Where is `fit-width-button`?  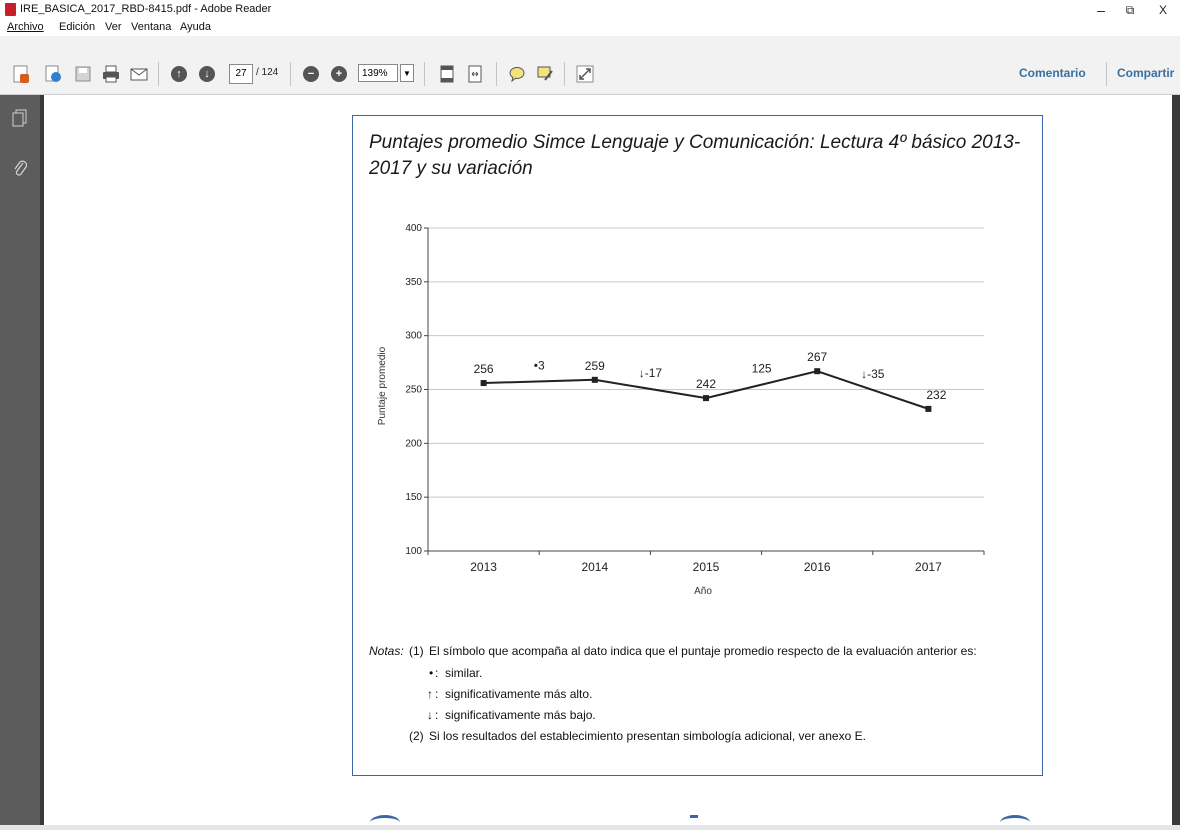 fit-width-button is located at coordinates (475, 74).